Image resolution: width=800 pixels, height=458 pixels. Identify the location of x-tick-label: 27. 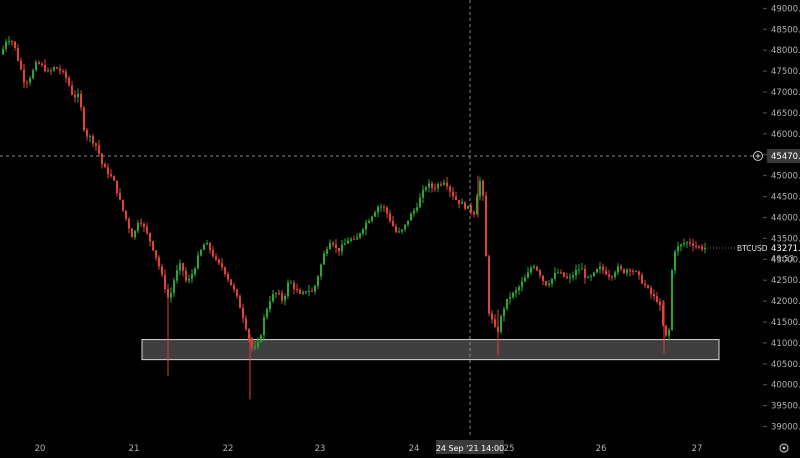
(697, 449).